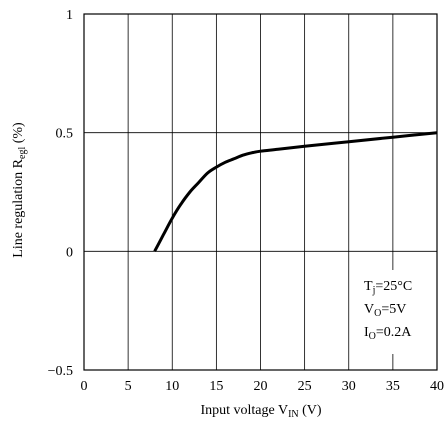 The width and height of the screenshot is (448, 427). What do you see at coordinates (22, 153) in the screenshot?
I see `y-axis-title-sub: egl` at bounding box center [22, 153].